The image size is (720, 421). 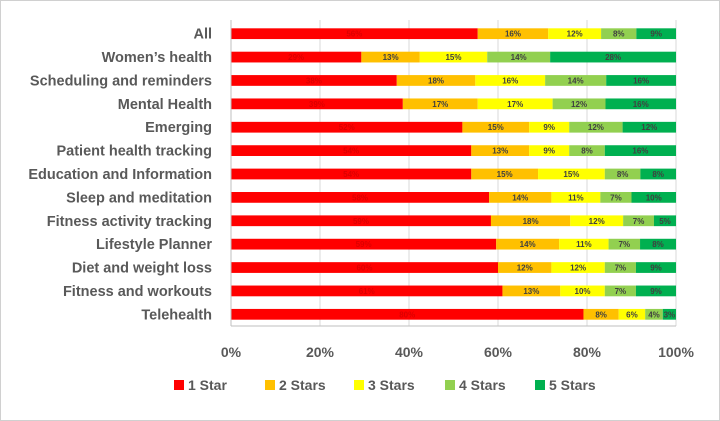 I want to click on category-label: Lifestyle Planner, so click(x=154, y=245).